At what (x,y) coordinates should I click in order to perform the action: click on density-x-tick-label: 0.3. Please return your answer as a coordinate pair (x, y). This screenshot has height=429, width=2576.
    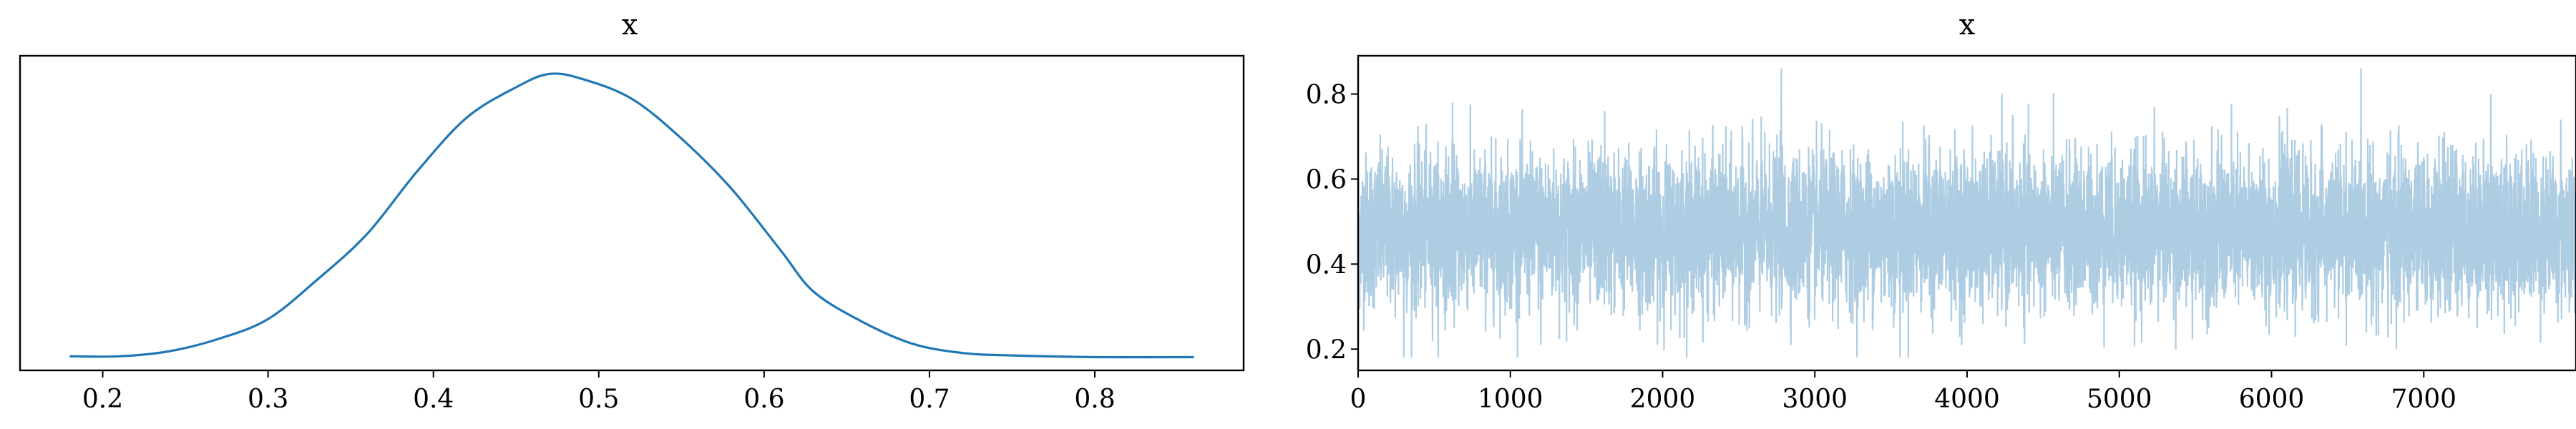
    Looking at the image, I should click on (268, 399).